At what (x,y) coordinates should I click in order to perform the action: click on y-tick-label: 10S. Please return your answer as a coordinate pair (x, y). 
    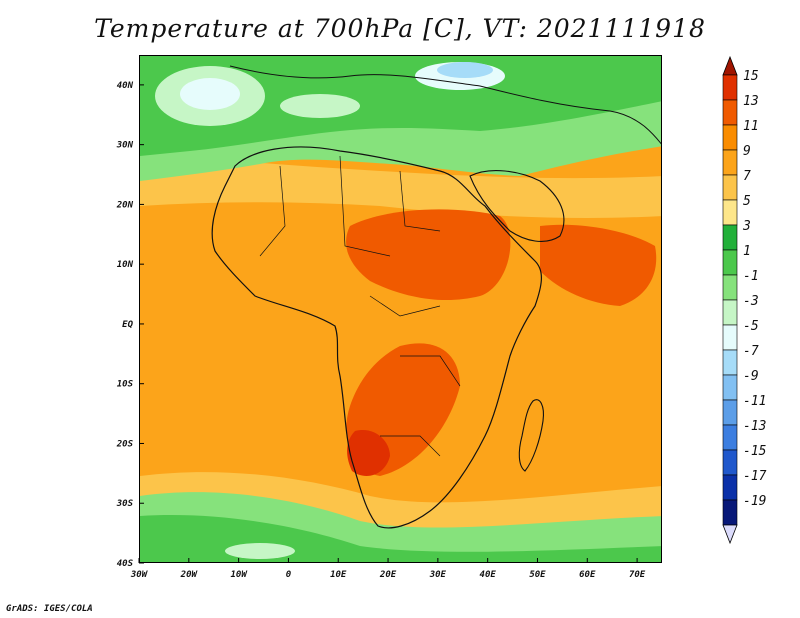
    Looking at the image, I should click on (125, 385).